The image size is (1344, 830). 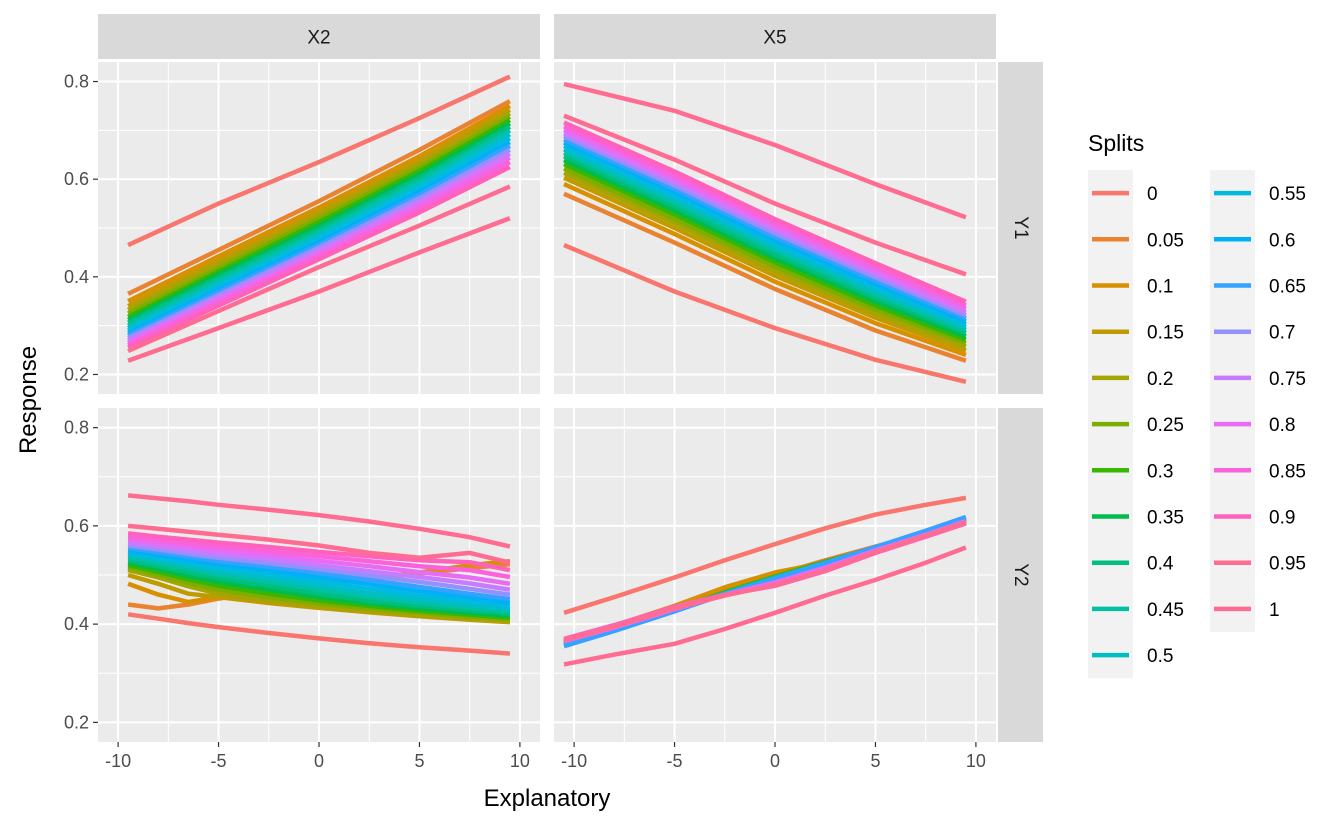 What do you see at coordinates (1152, 194) in the screenshot?
I see `legend-label: 0` at bounding box center [1152, 194].